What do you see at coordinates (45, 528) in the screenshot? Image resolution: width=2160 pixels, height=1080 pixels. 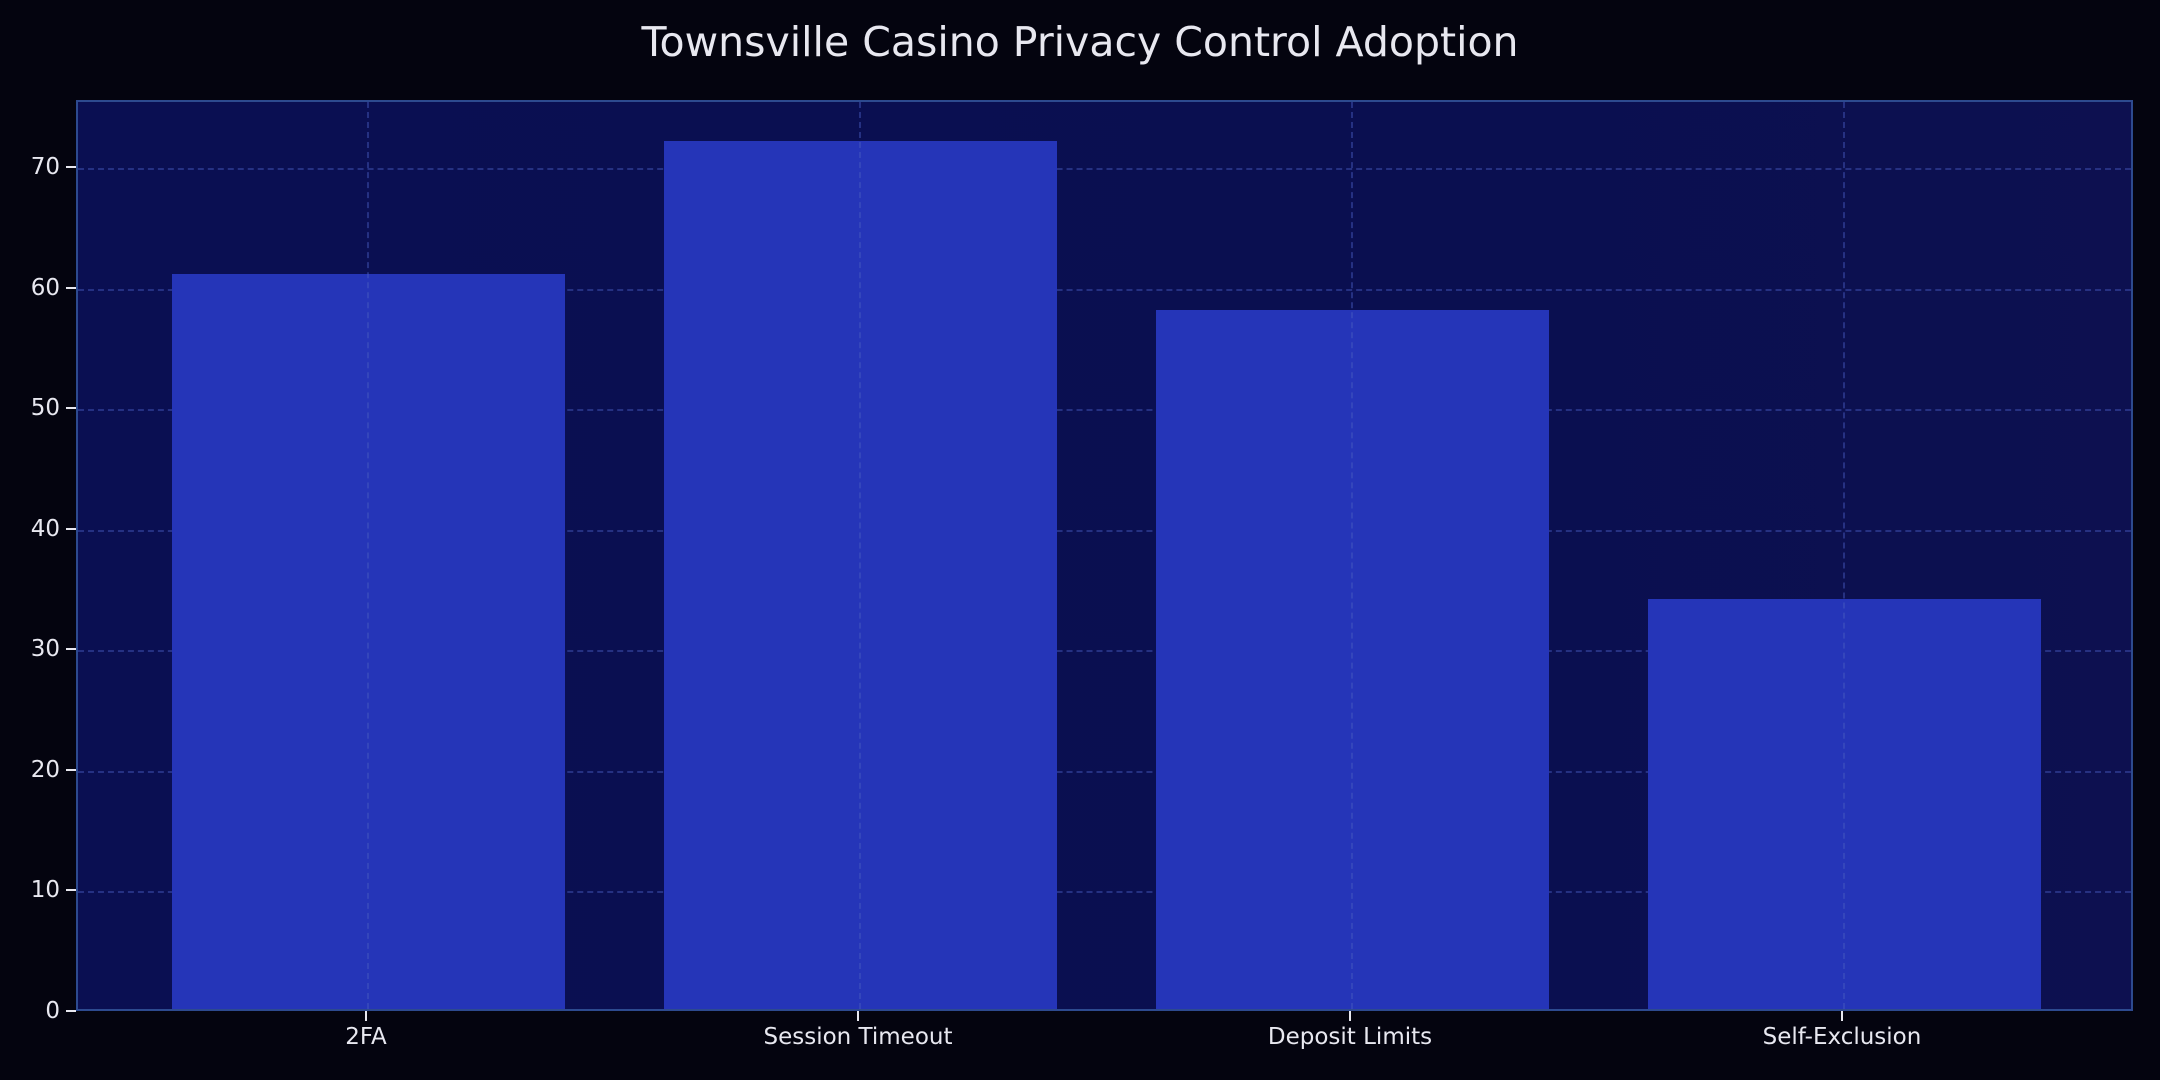 I see `y-tick-label: 40` at bounding box center [45, 528].